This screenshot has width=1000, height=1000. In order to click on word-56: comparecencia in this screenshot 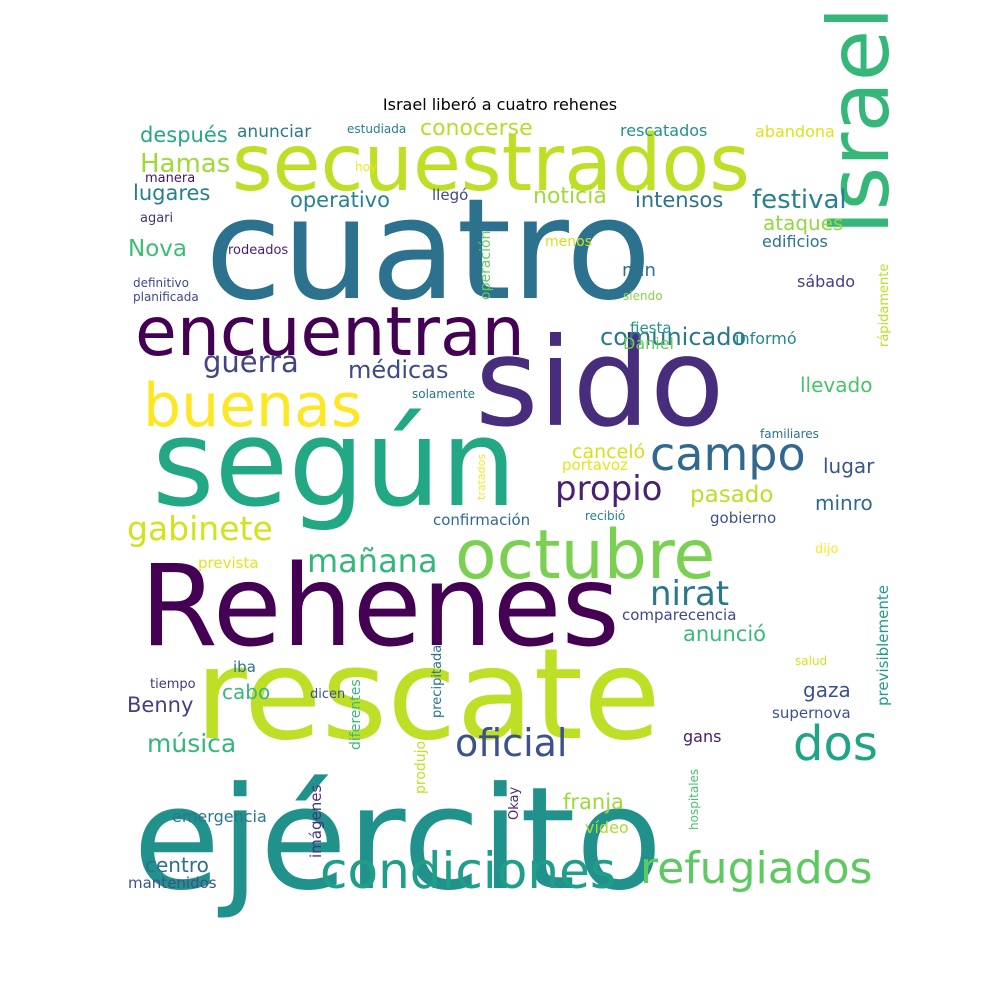, I will do `click(679, 615)`.